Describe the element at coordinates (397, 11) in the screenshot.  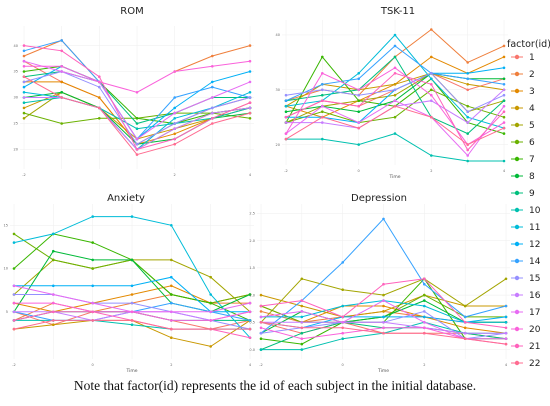
I see `panel-title: TSK-11` at that location.